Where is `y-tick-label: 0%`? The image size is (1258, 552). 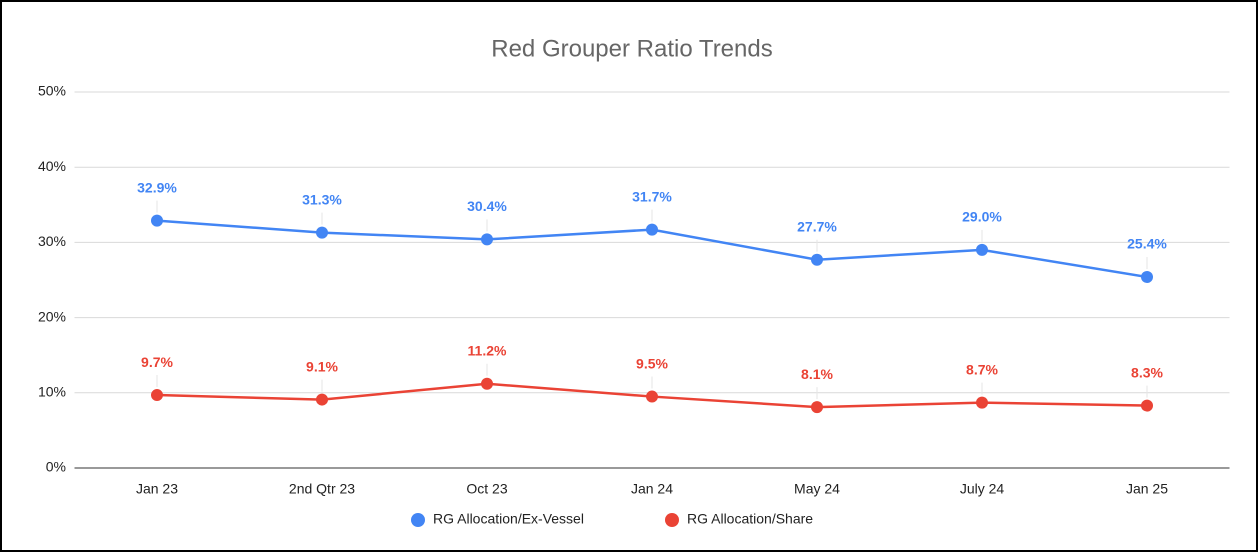 y-tick-label: 0% is located at coordinates (56, 467).